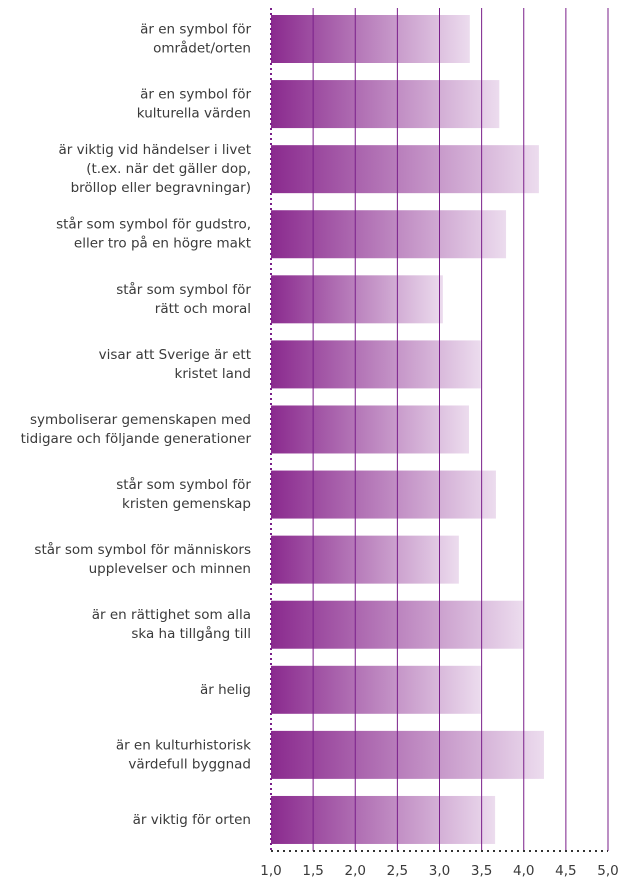 The image size is (622, 884). Describe the element at coordinates (171, 615) in the screenshot. I see `category-label-line: är en rättighet som alla` at that location.